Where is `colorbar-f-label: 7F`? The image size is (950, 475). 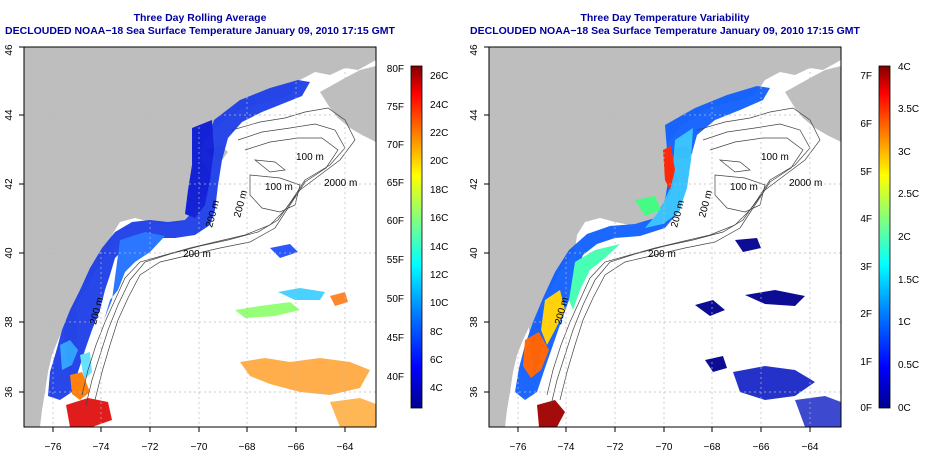
colorbar-f-label: 7F is located at coordinates (866, 76).